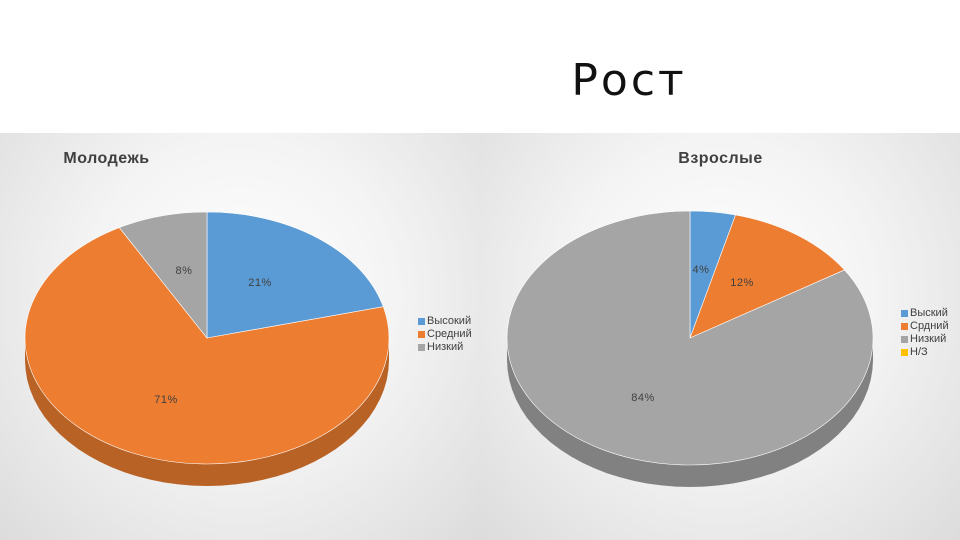 This screenshot has width=960, height=540. What do you see at coordinates (629, 80) in the screenshot?
I see `slide-title: Рост` at bounding box center [629, 80].